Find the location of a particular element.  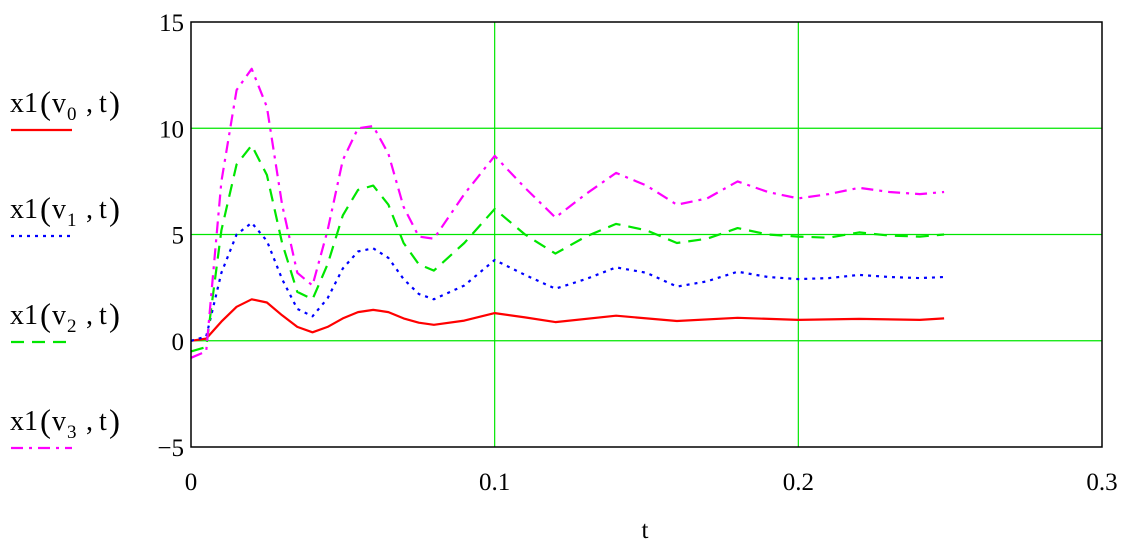

x-axis-title: t is located at coordinates (645, 530).